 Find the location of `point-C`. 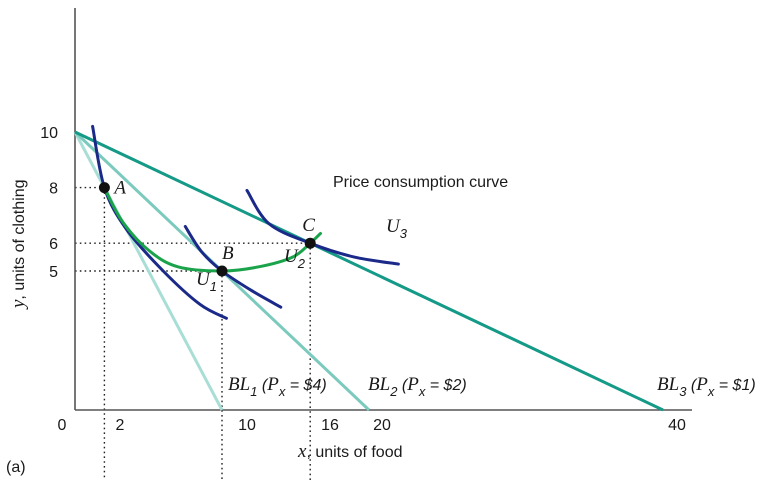

point-C is located at coordinates (310, 243).